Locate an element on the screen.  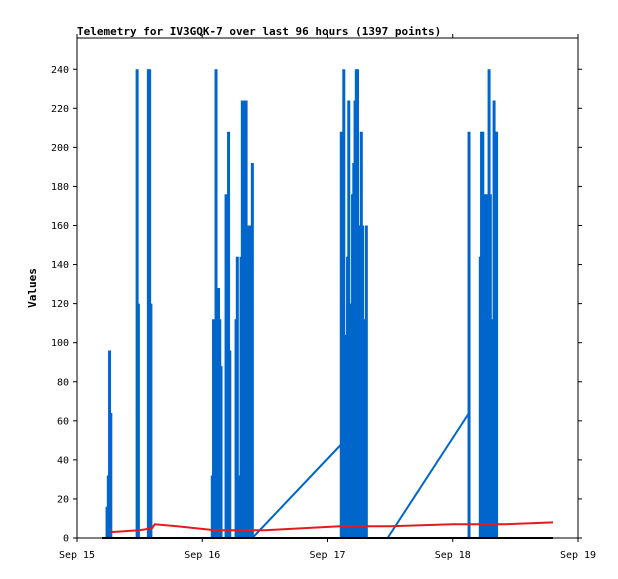
y-tick-label-6: 120 is located at coordinates (60, 304).